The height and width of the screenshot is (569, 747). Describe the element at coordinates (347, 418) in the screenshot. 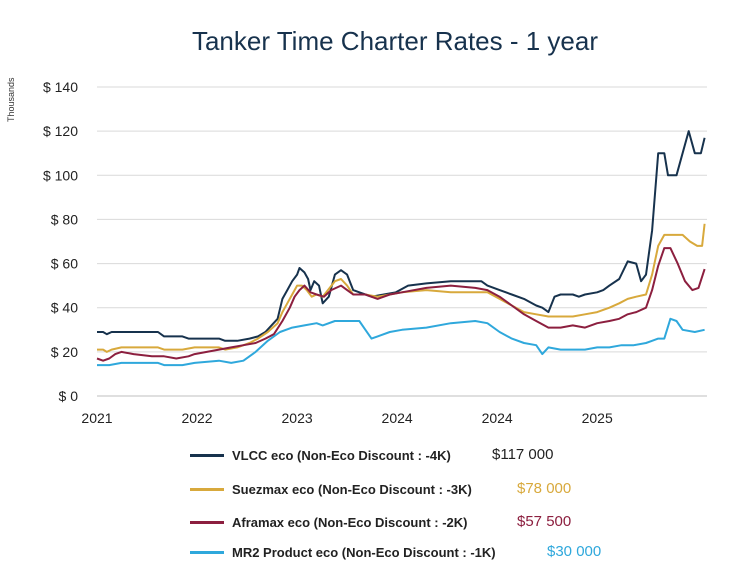

I see `x-axis-tick-labels: 2021 2022 2023 2024 2024 2025` at that location.